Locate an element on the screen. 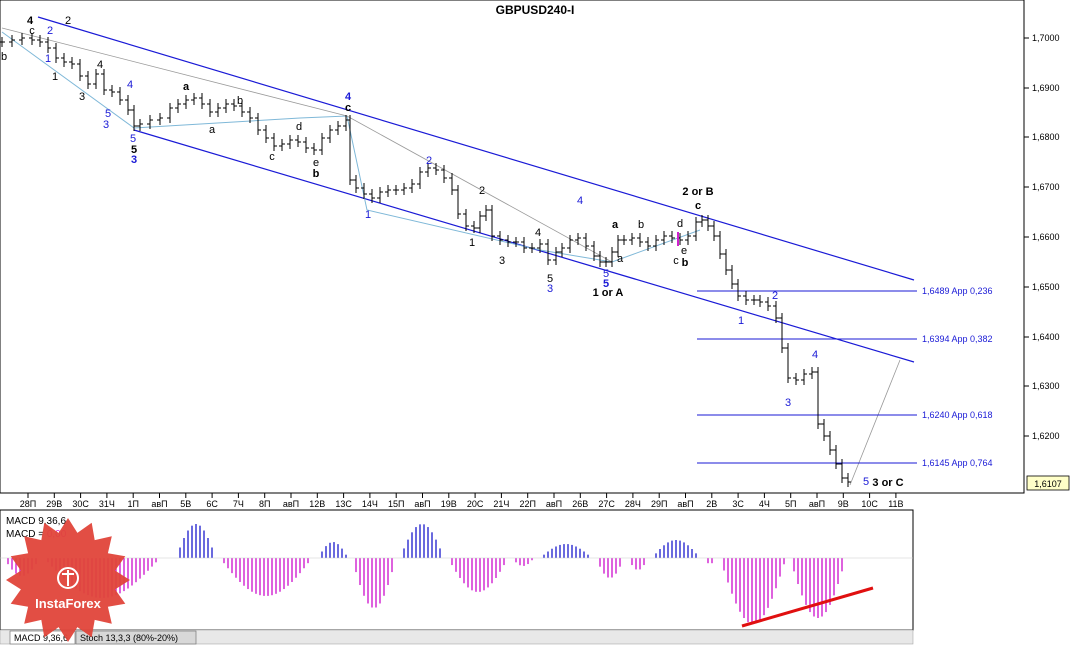  time-tick-label: 26В is located at coordinates (580, 504).